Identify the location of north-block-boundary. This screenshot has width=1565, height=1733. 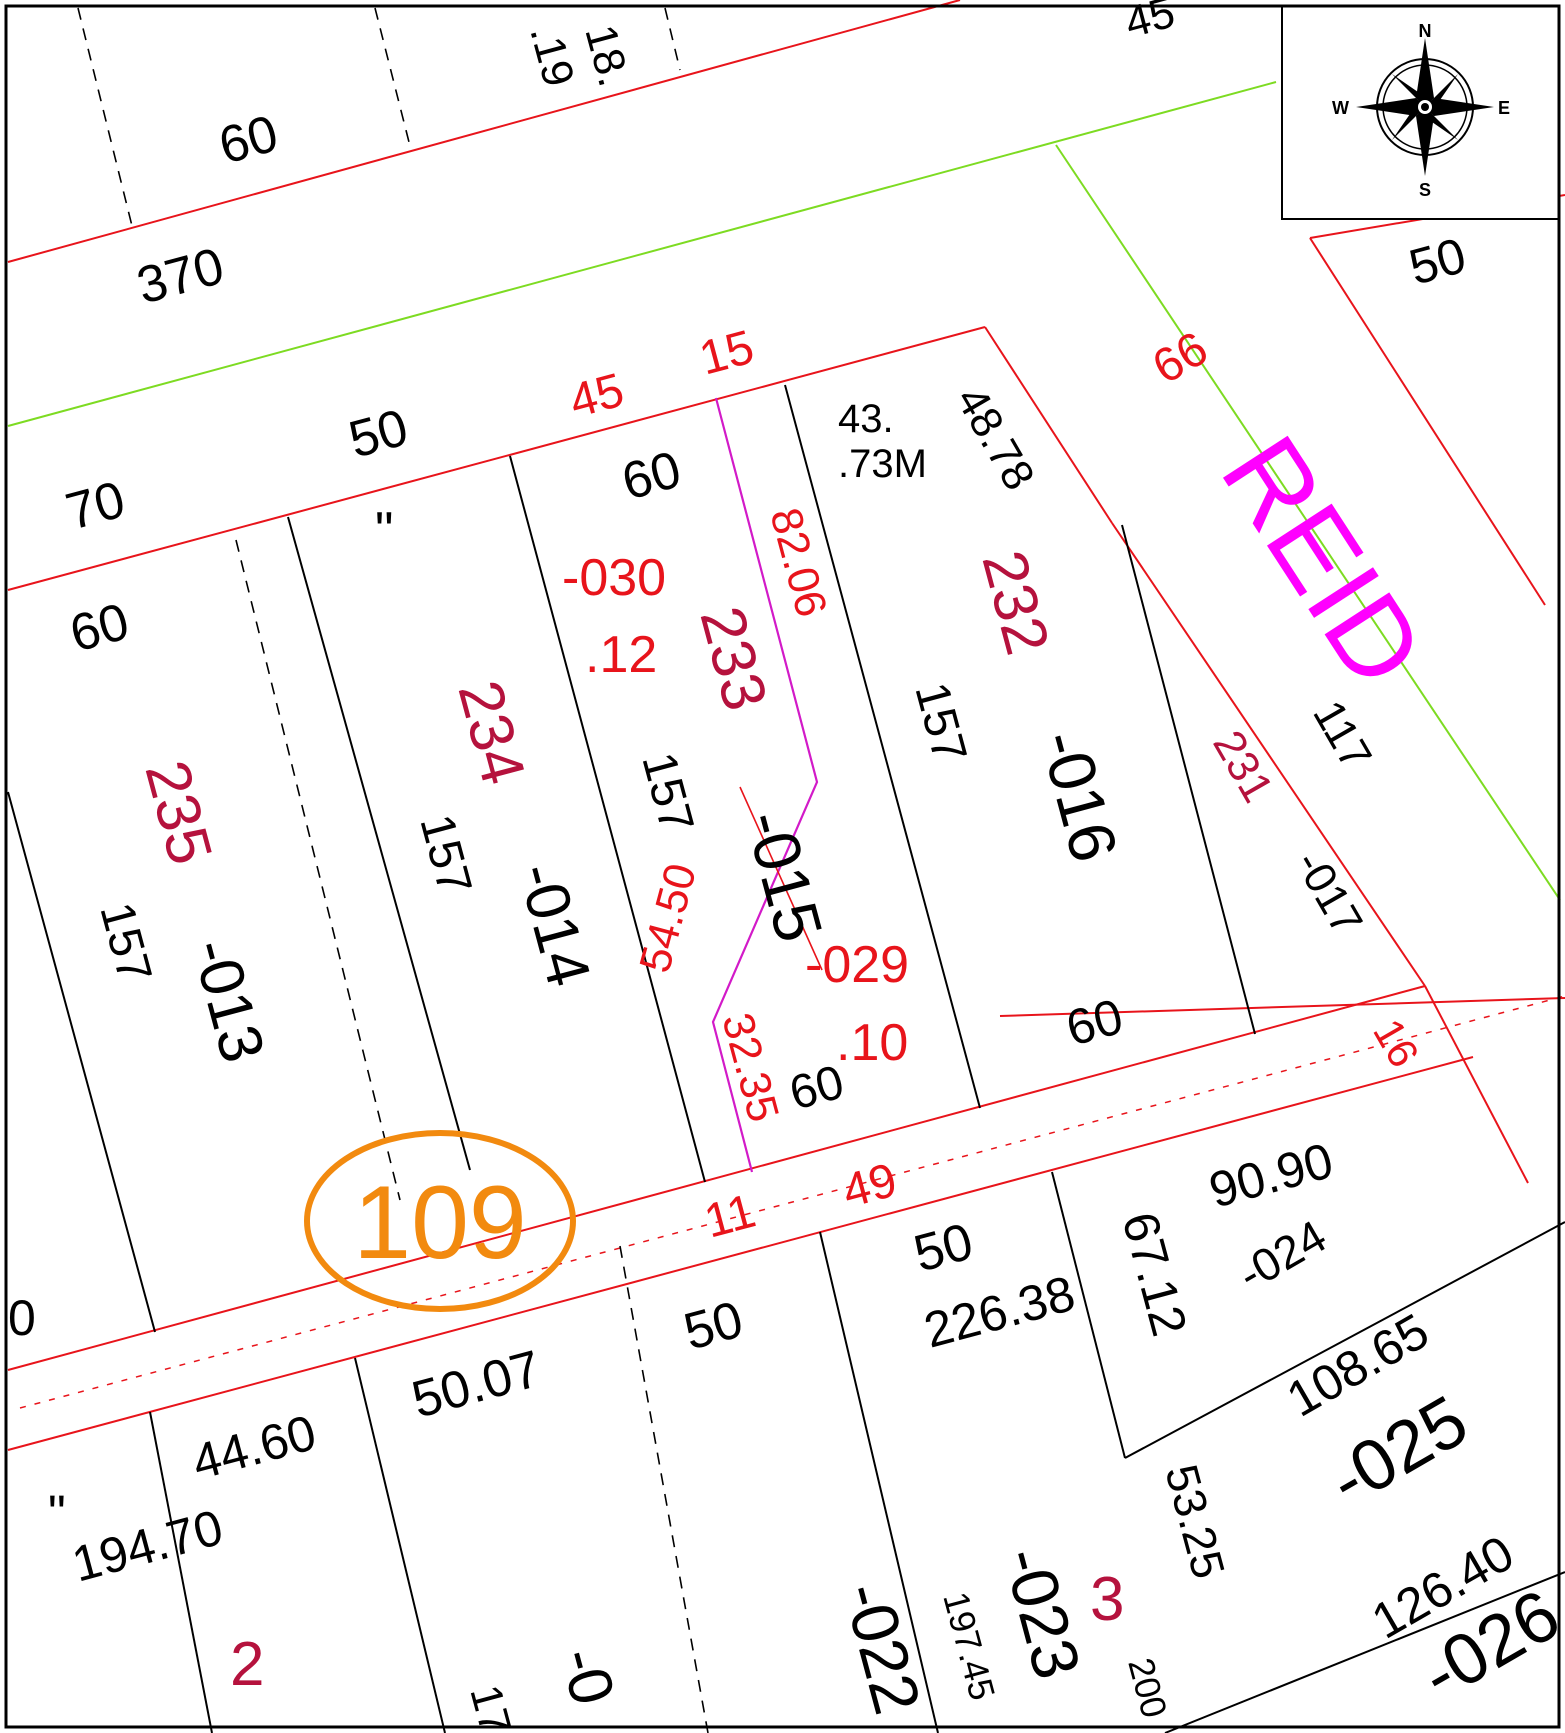
(484, 131).